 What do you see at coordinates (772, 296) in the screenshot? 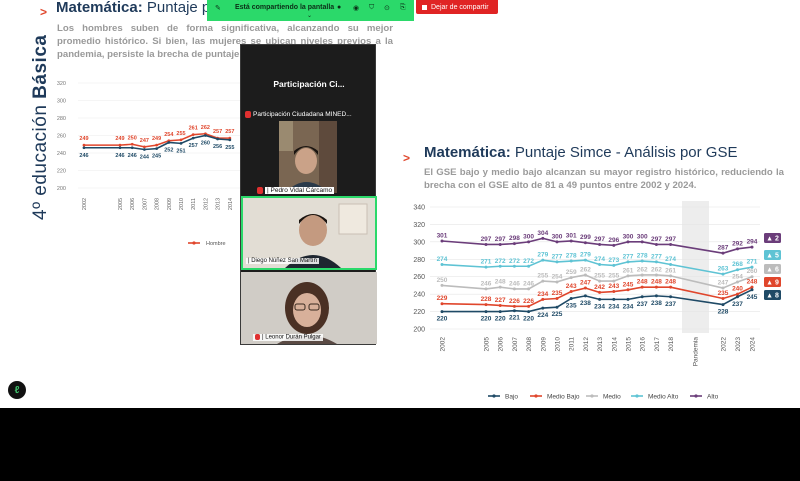
I see `series-badge-label: ▲ 8` at bounding box center [772, 296].